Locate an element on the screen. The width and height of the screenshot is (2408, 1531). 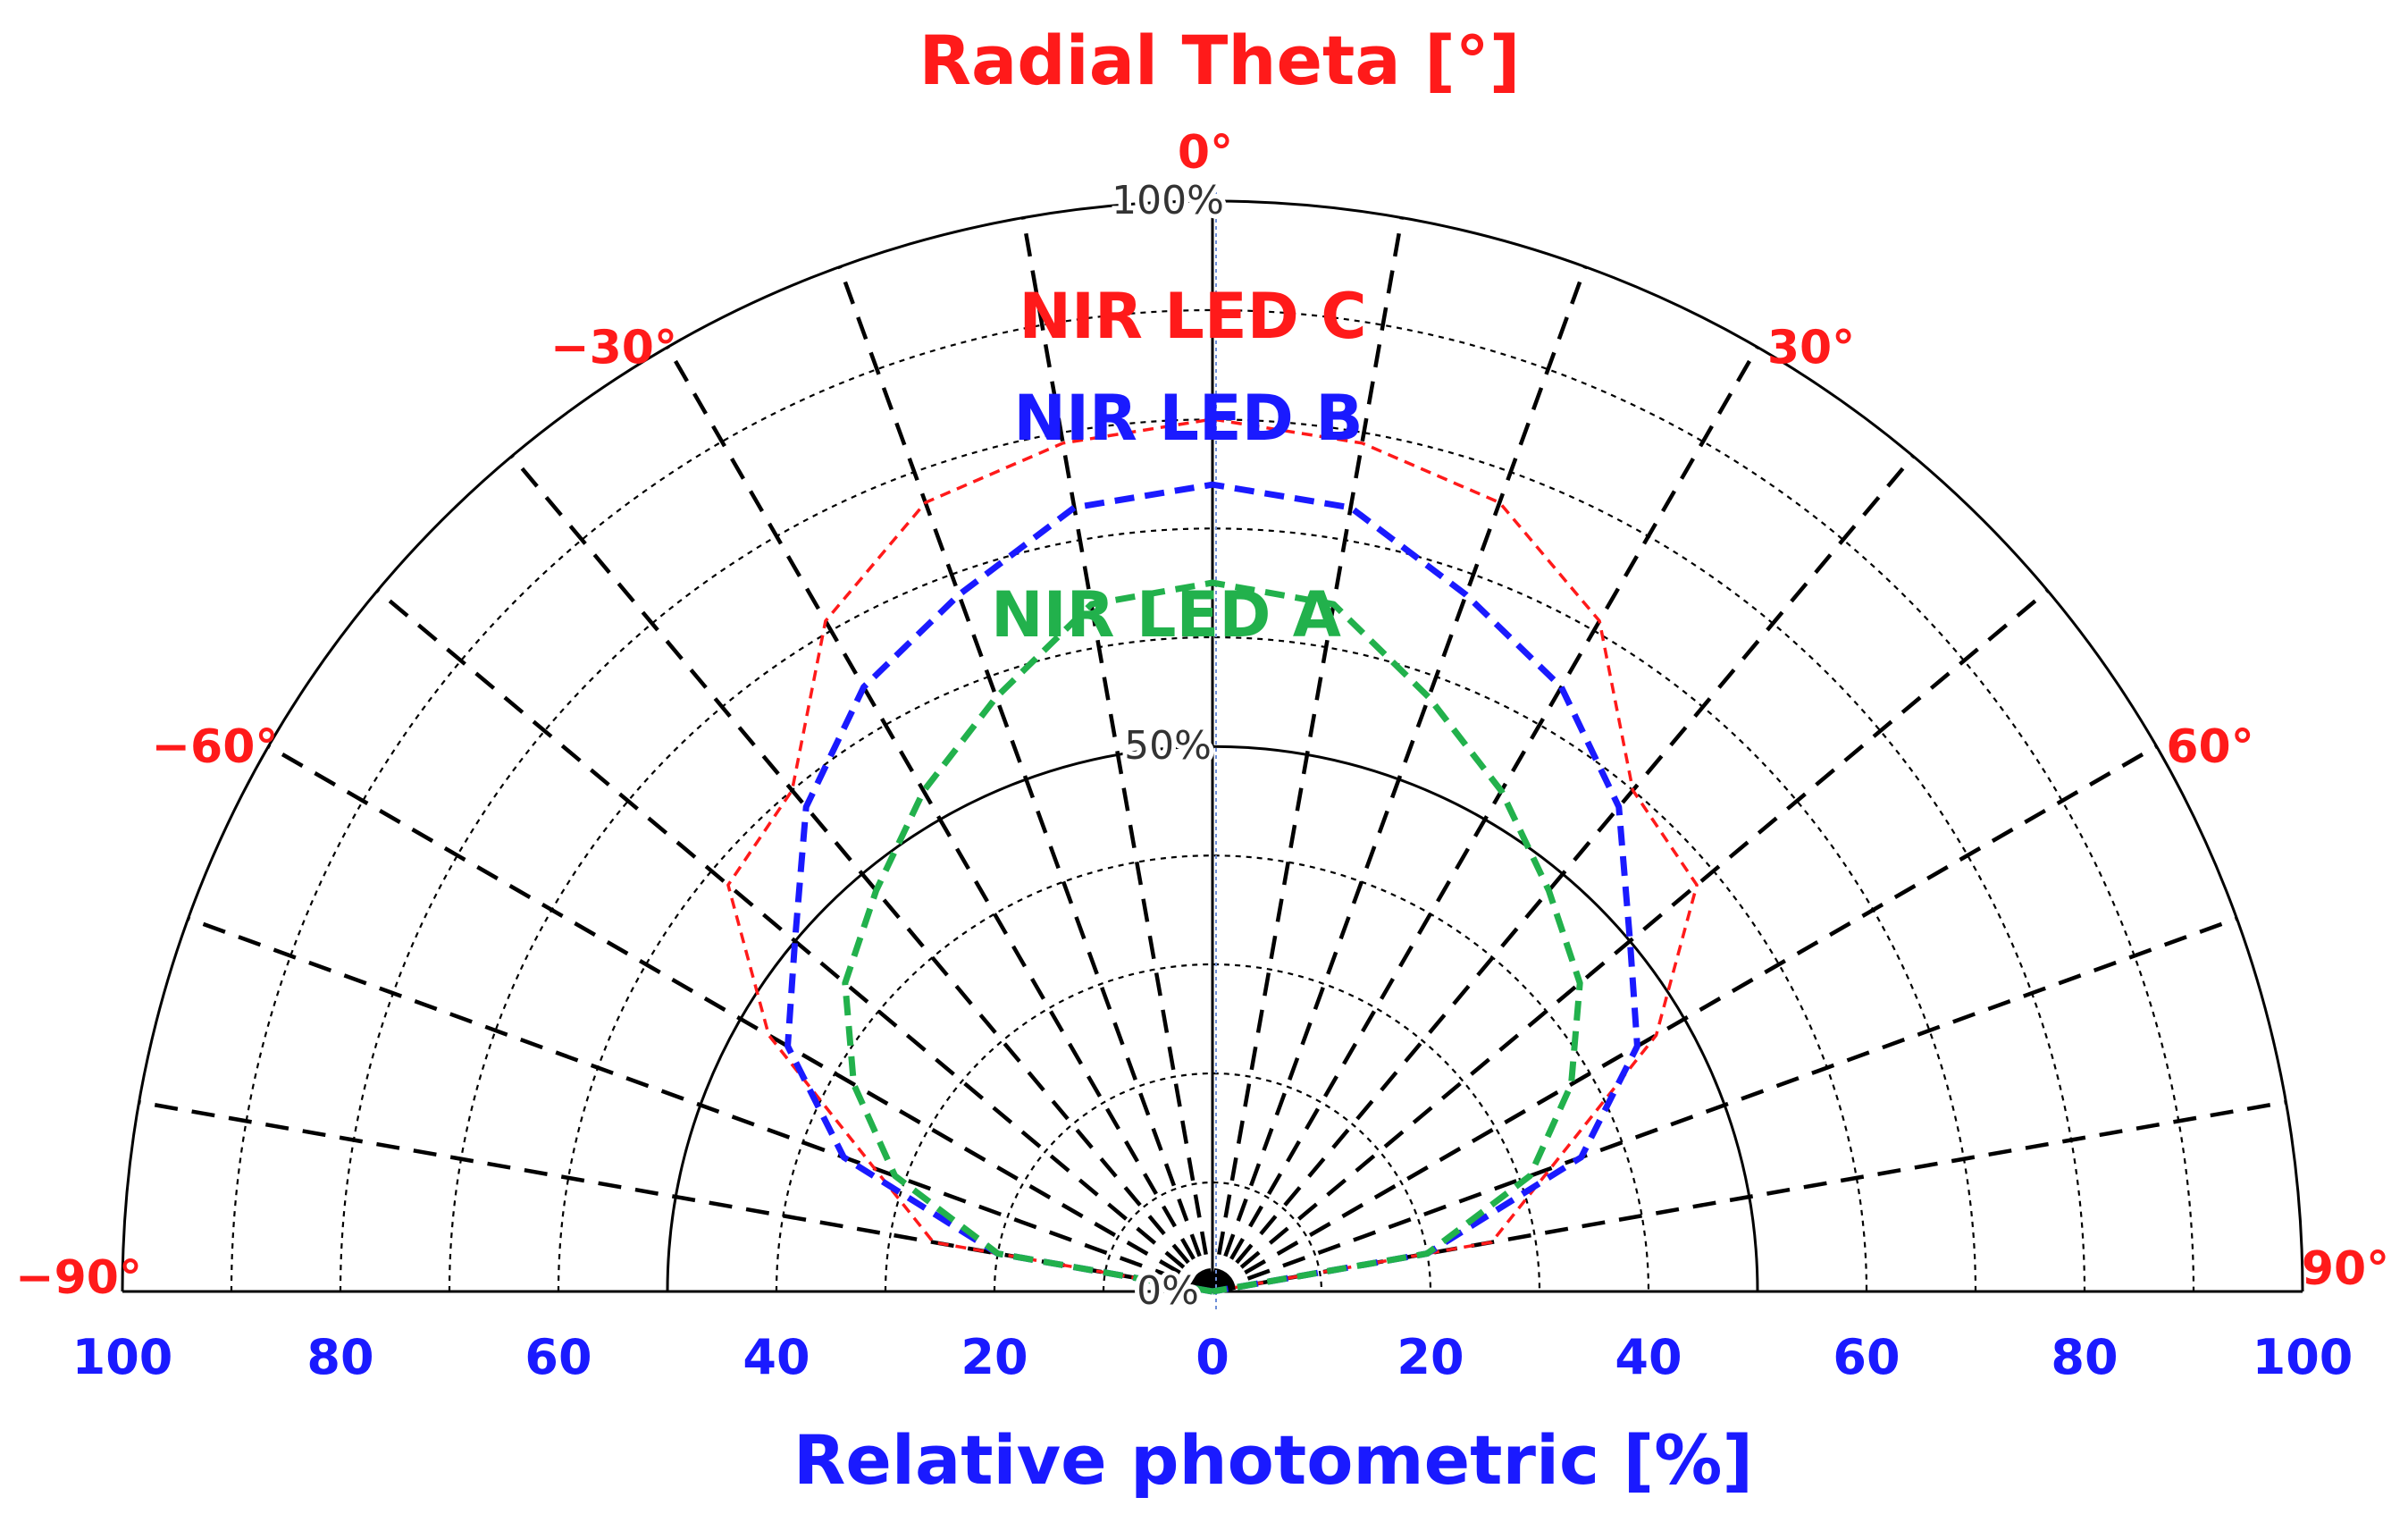
radial-label-100: 100% is located at coordinates (1168, 200).